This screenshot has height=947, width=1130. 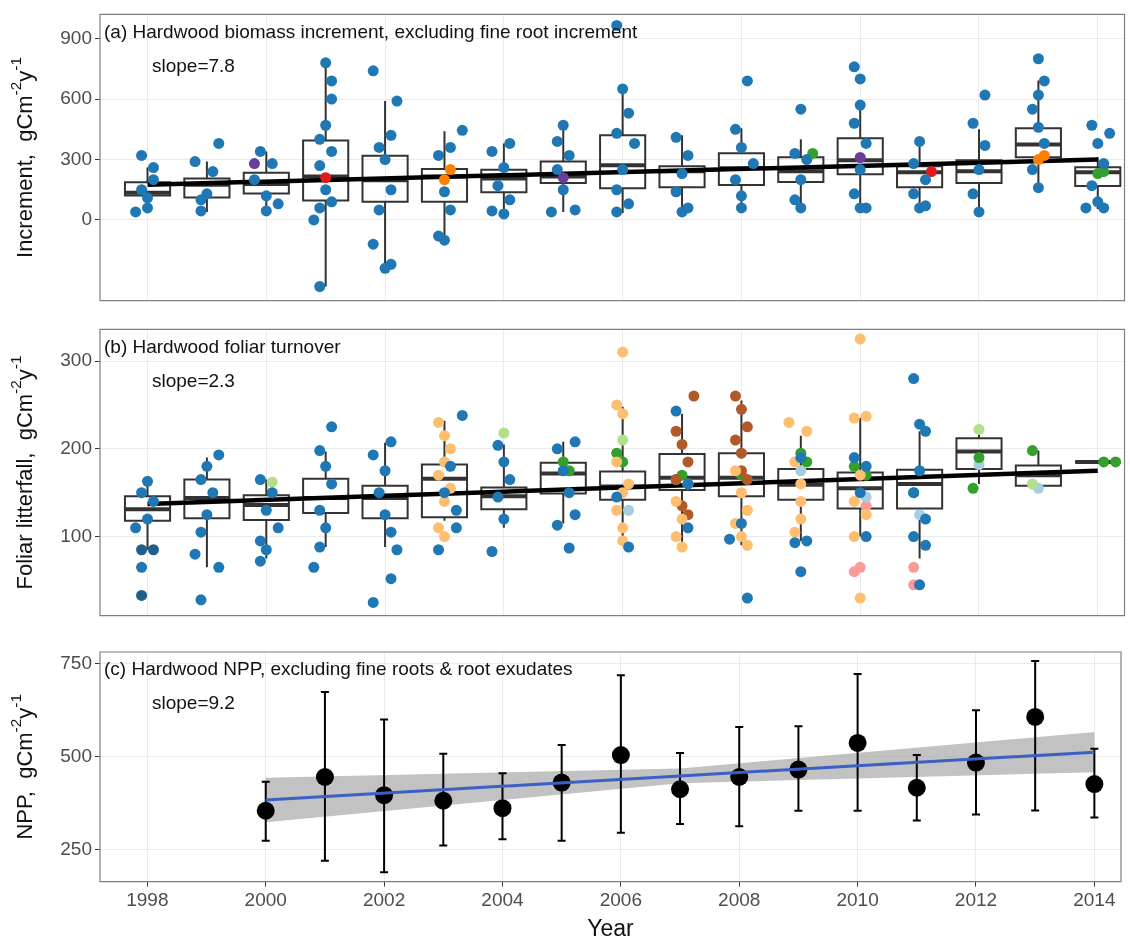 I want to click on y-tick-label: 600, so click(x=76, y=98).